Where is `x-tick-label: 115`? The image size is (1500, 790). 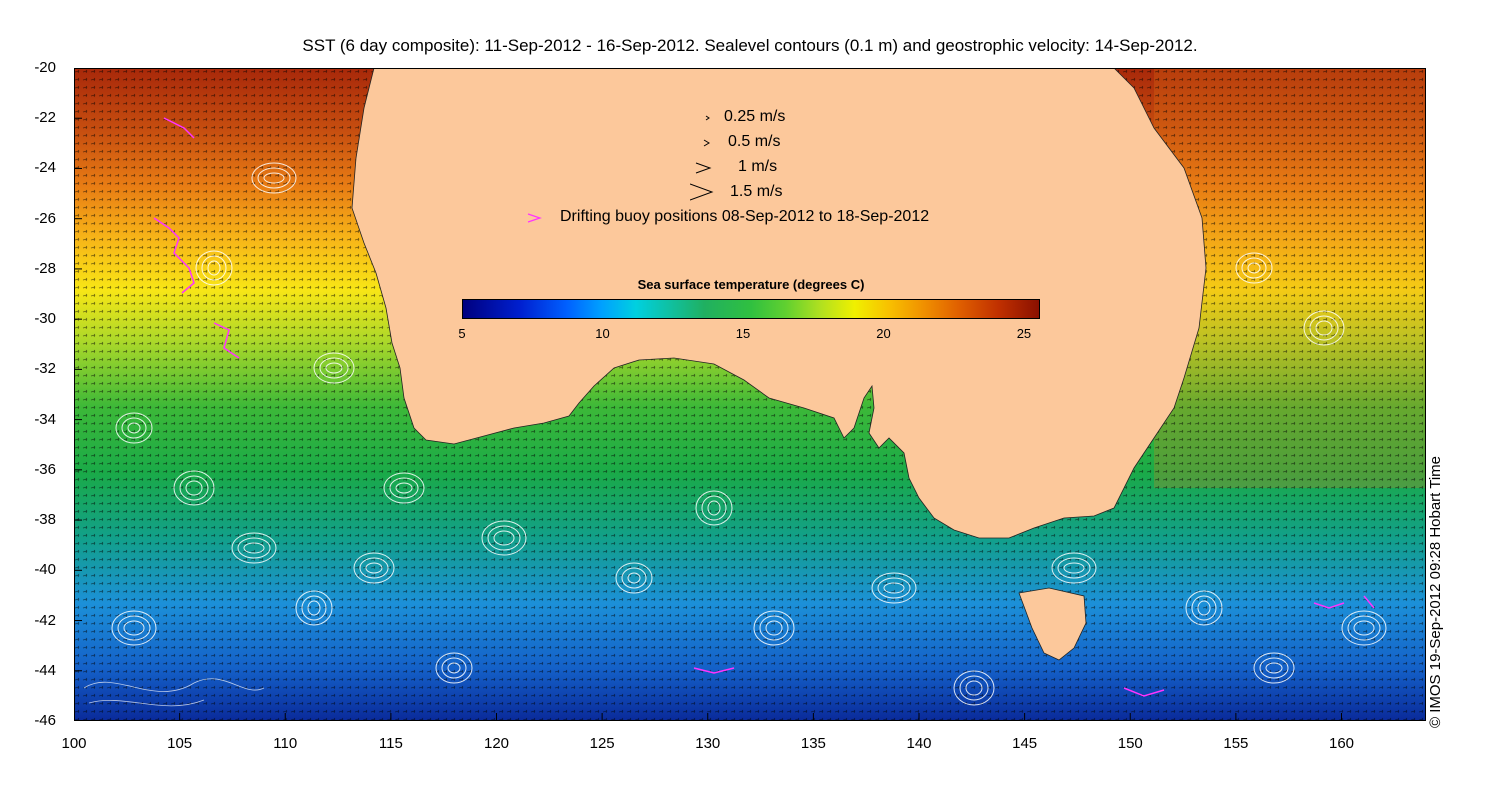 x-tick-label: 115 is located at coordinates (390, 743).